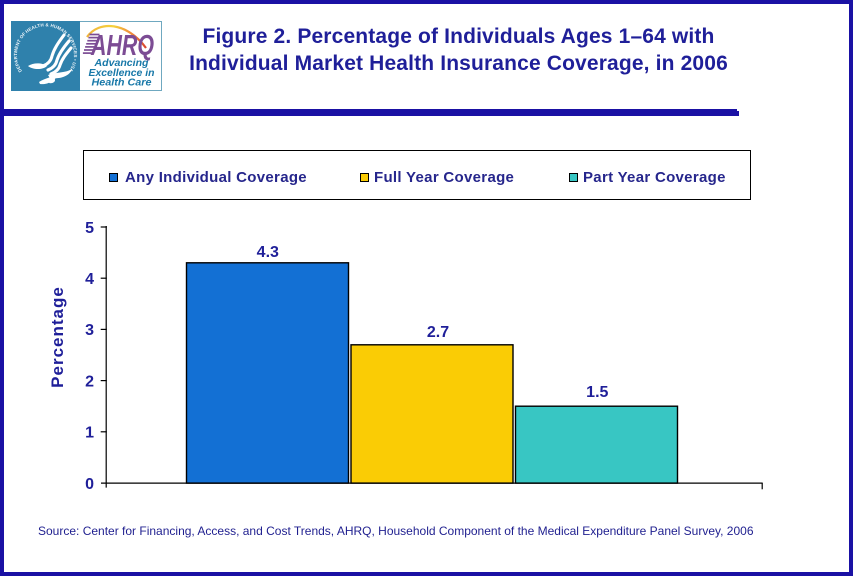  I want to click on svg-text: 0, so click(89, 484).